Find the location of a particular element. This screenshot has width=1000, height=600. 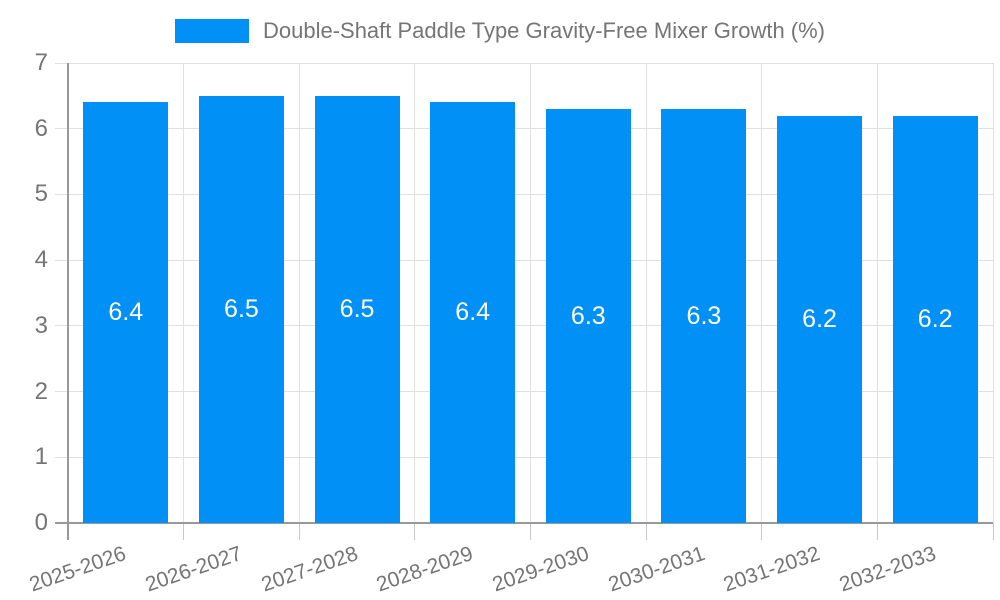

y-axis-tick-label: 1 is located at coordinates (41, 457).